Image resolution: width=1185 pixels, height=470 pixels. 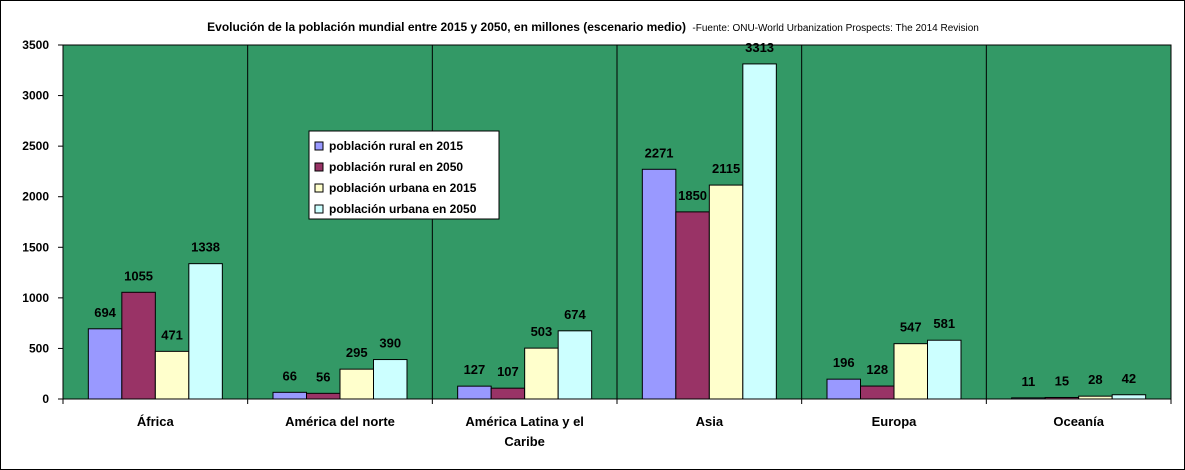 What do you see at coordinates (944, 323) in the screenshot?
I see `data-label: 581` at bounding box center [944, 323].